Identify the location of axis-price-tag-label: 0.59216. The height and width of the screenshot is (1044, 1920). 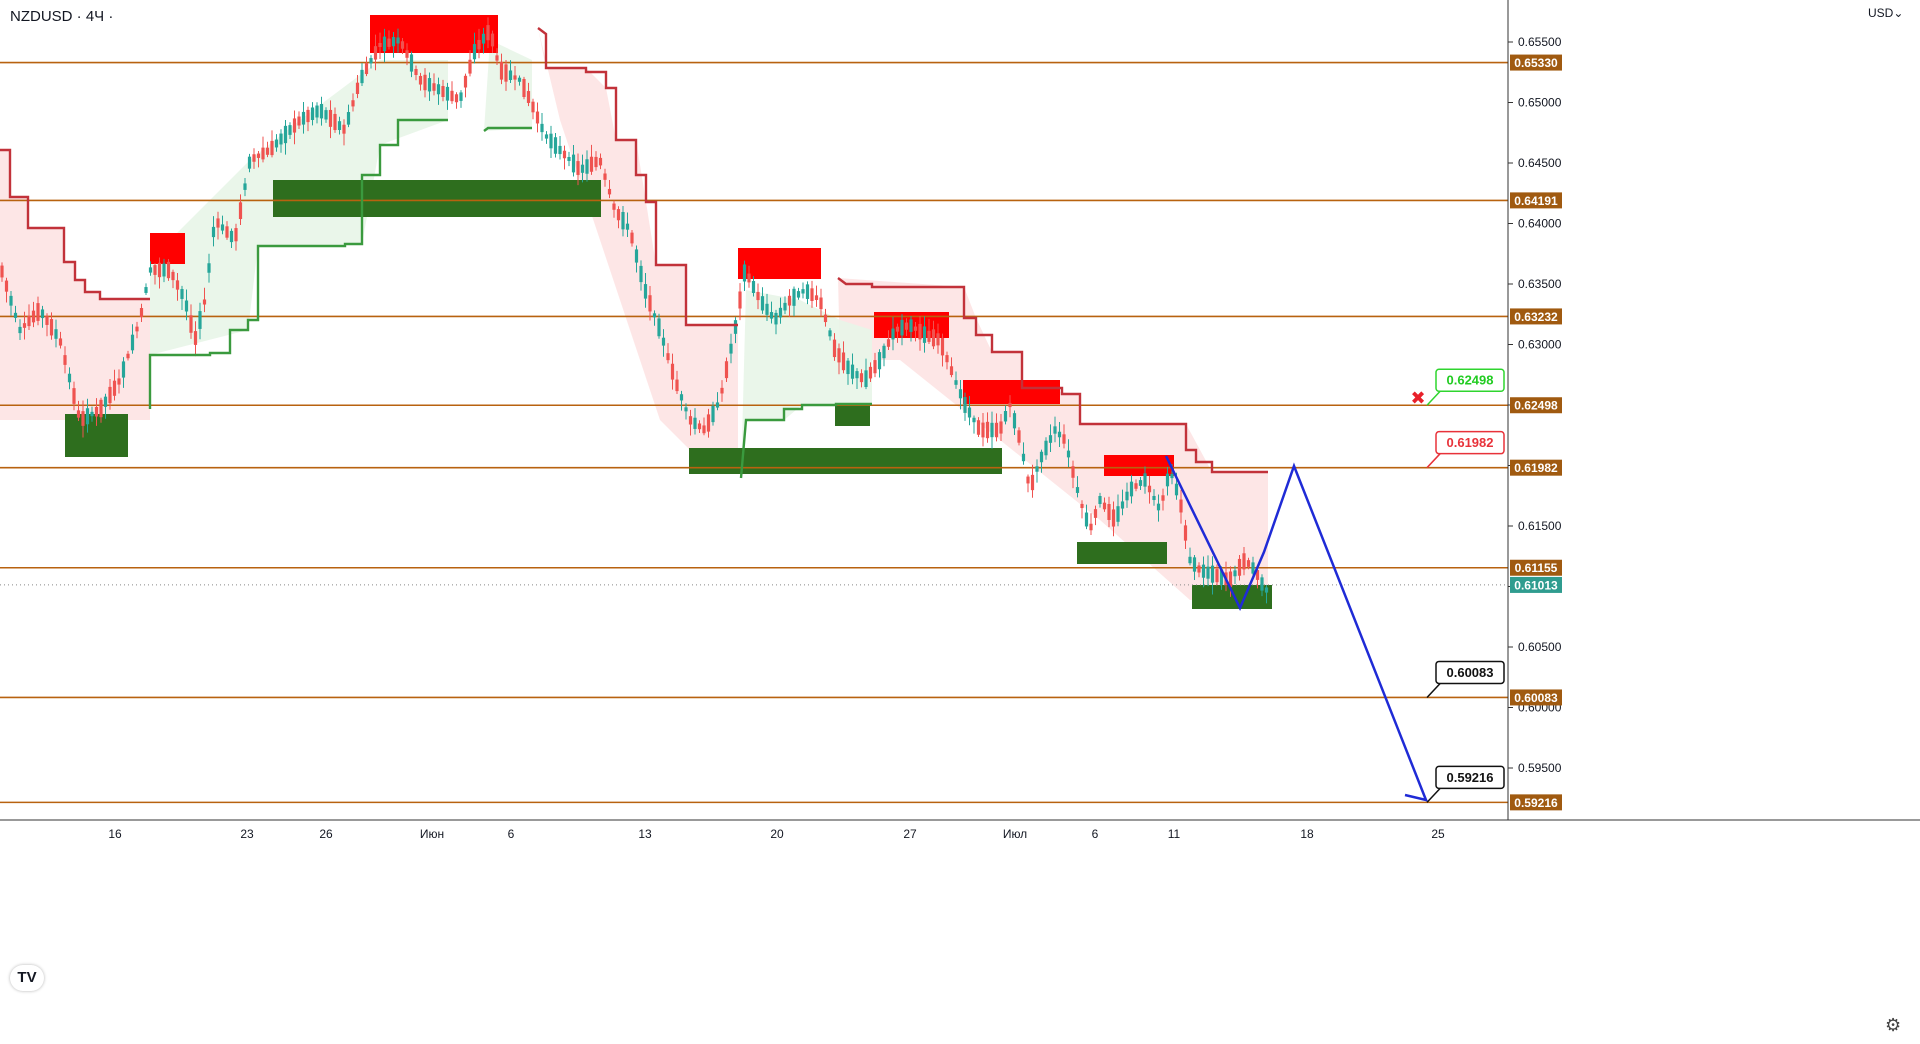
(1536, 803).